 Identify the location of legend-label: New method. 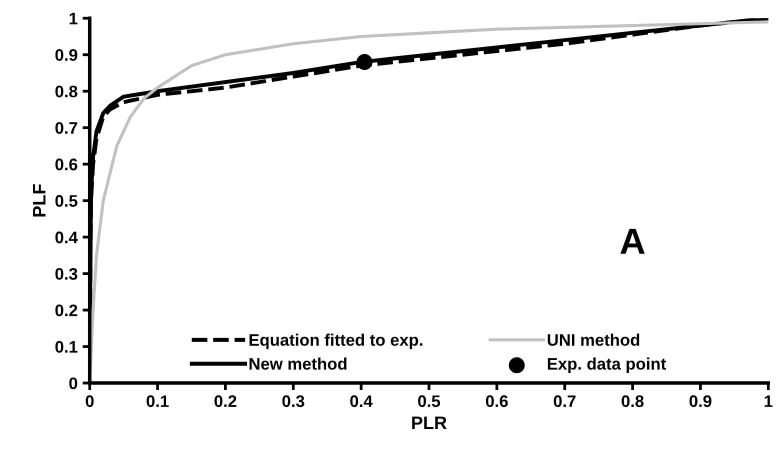
(298, 364).